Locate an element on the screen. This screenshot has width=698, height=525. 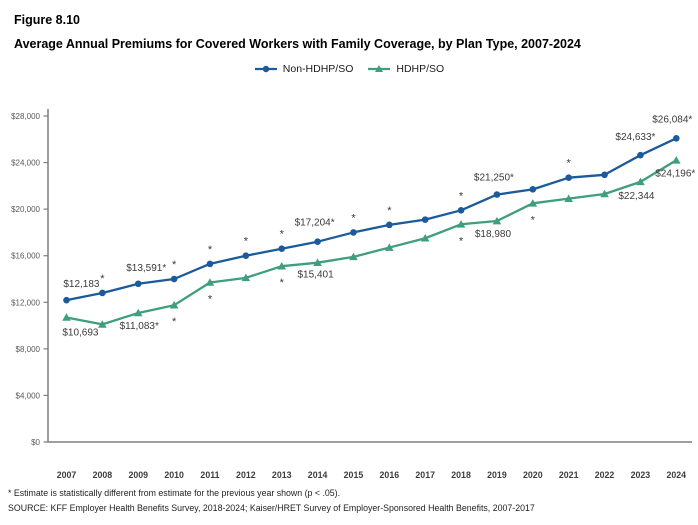
x-tick-label: 2008 is located at coordinates (103, 475).